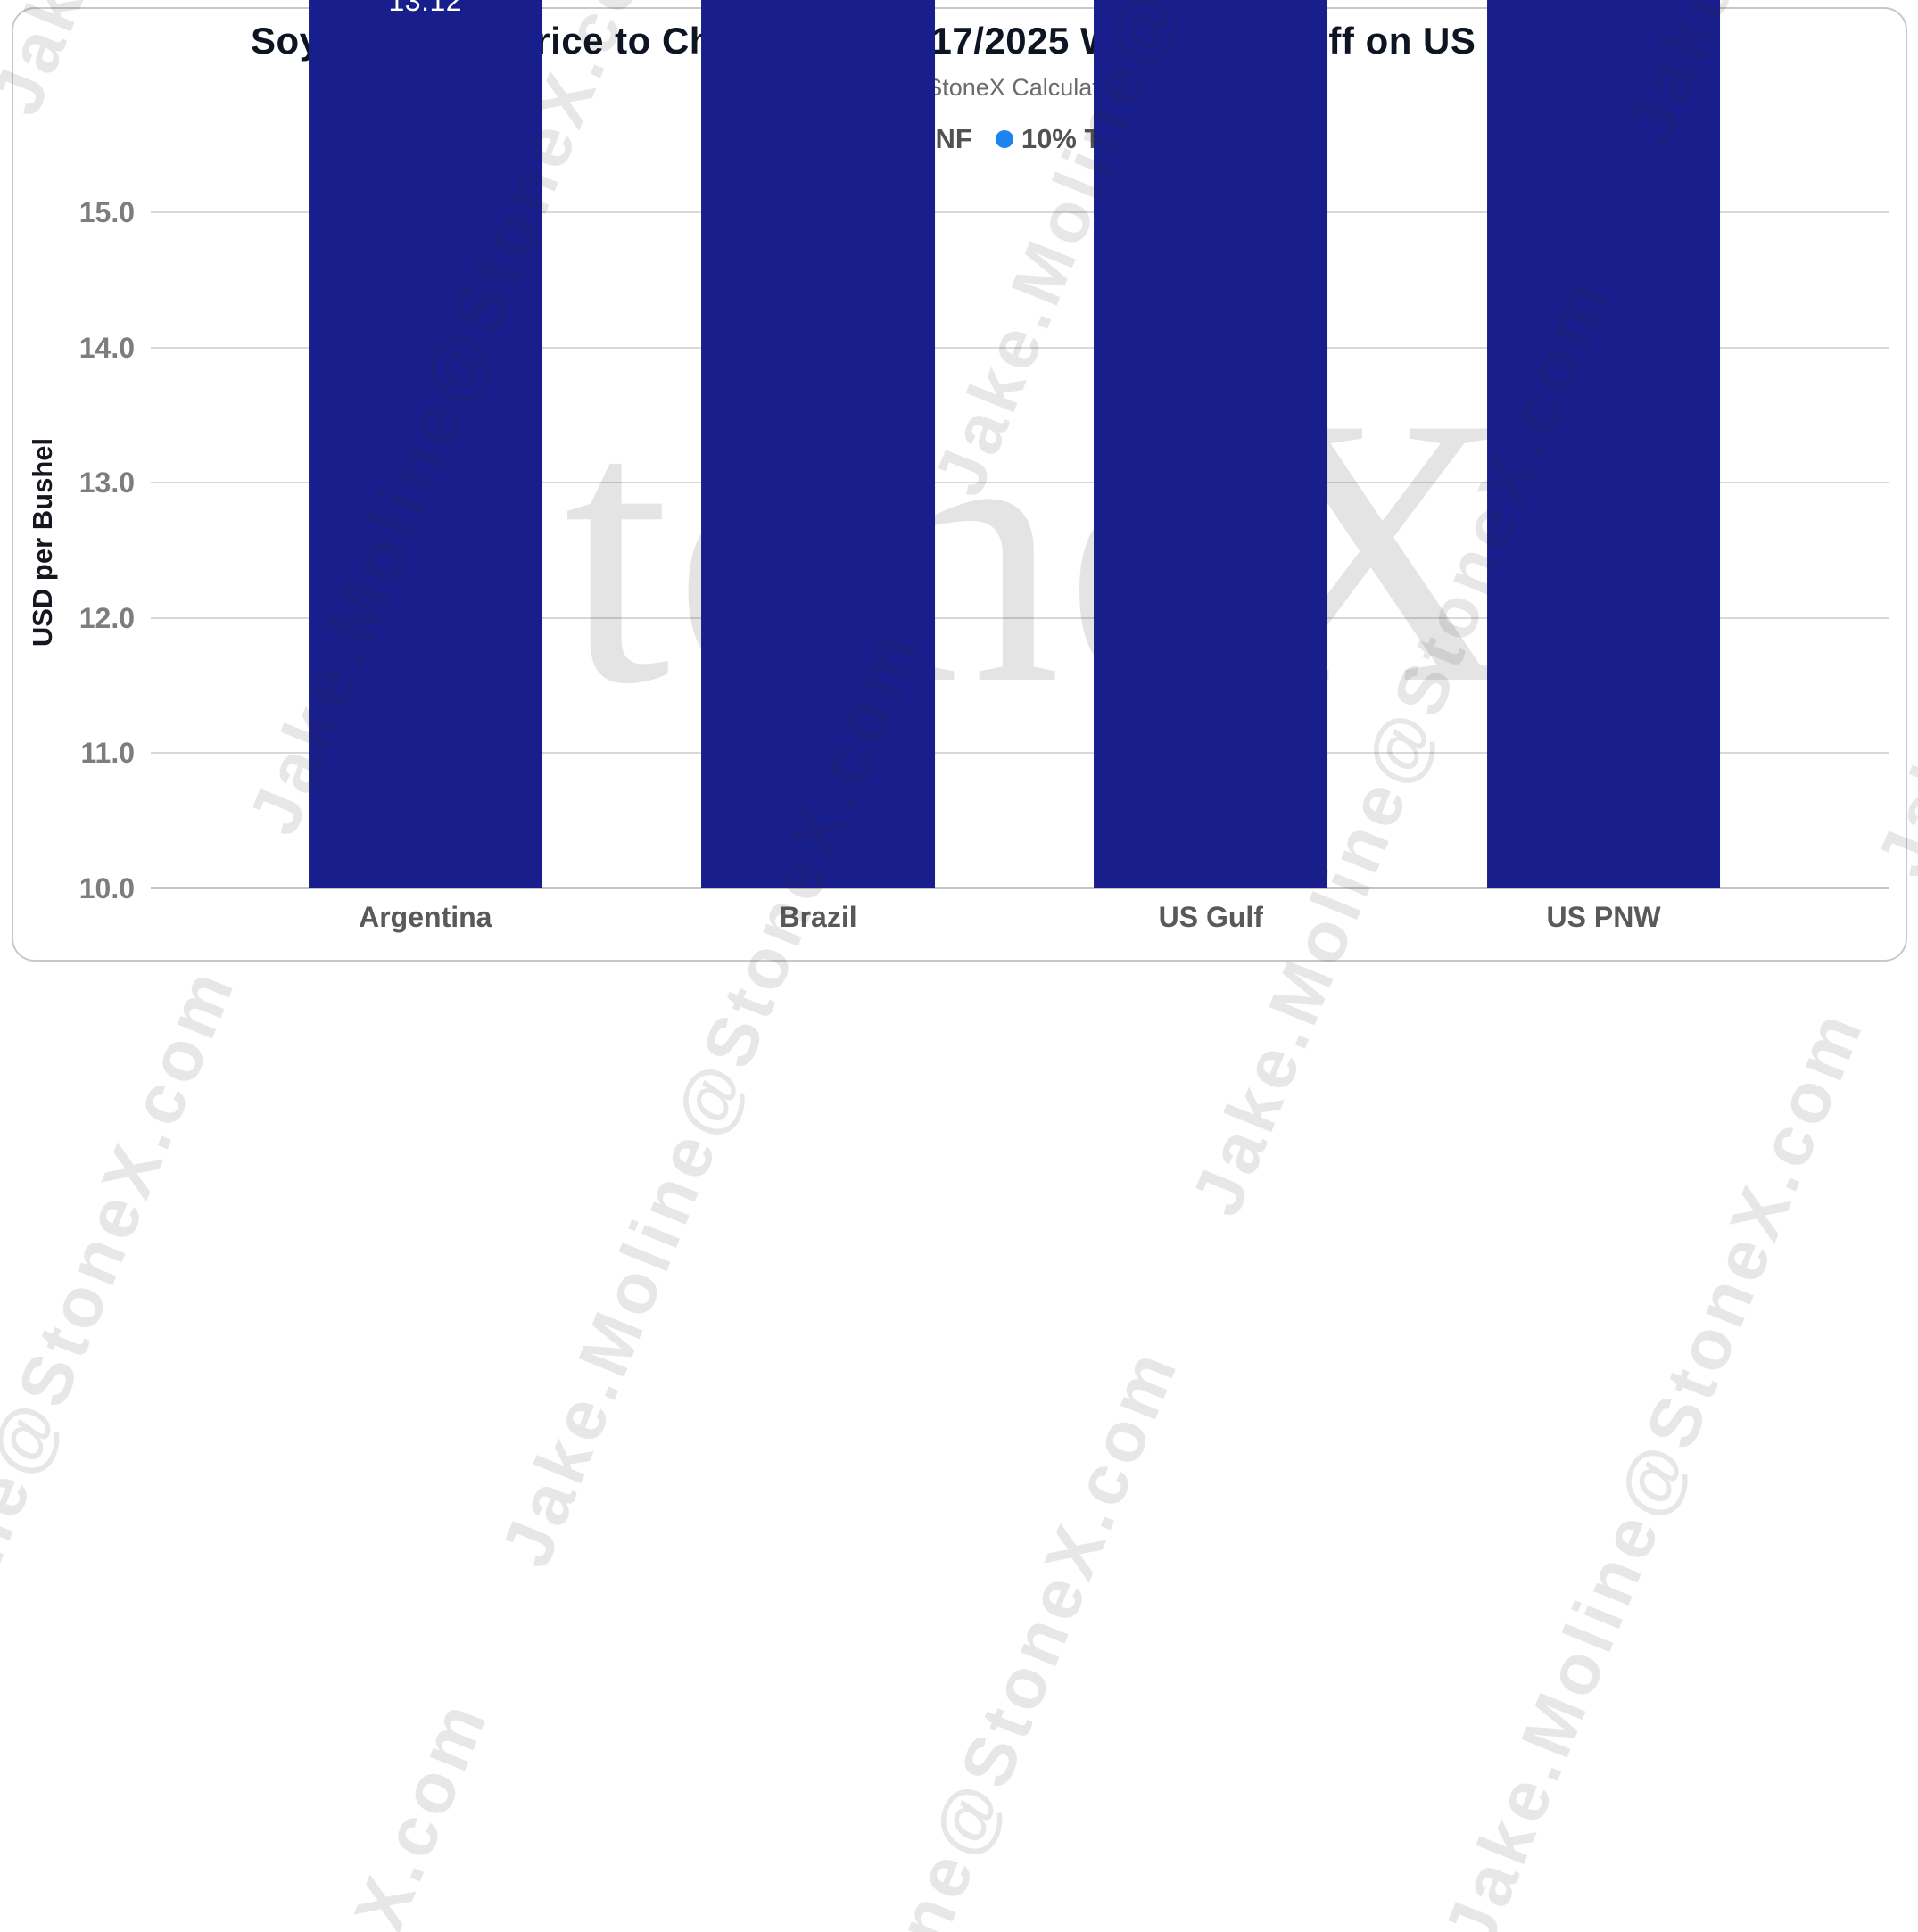 This screenshot has width=1918, height=1932. I want to click on y-tick-label: 10.0, so click(107, 888).